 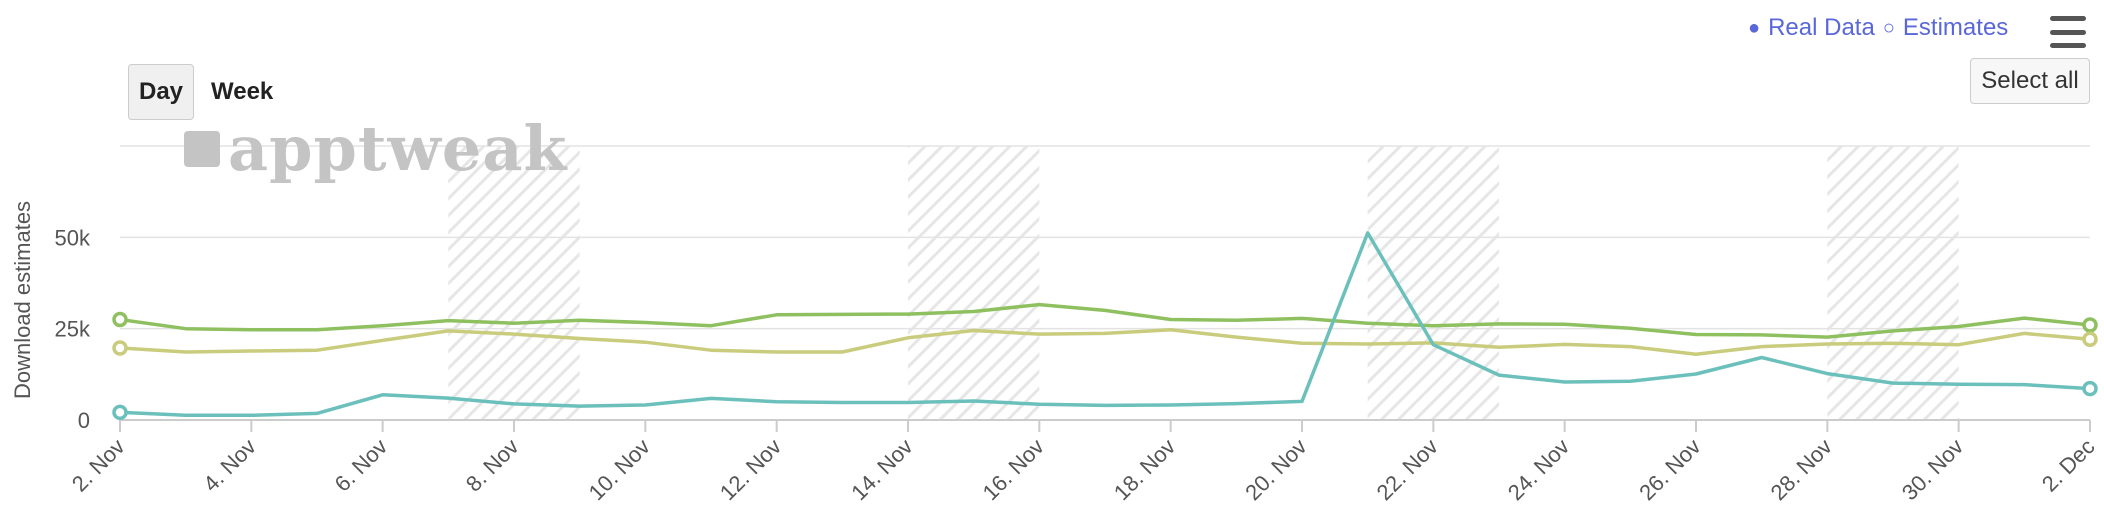 I want to click on x-tick-label: 8. Nov, so click(x=492, y=465).